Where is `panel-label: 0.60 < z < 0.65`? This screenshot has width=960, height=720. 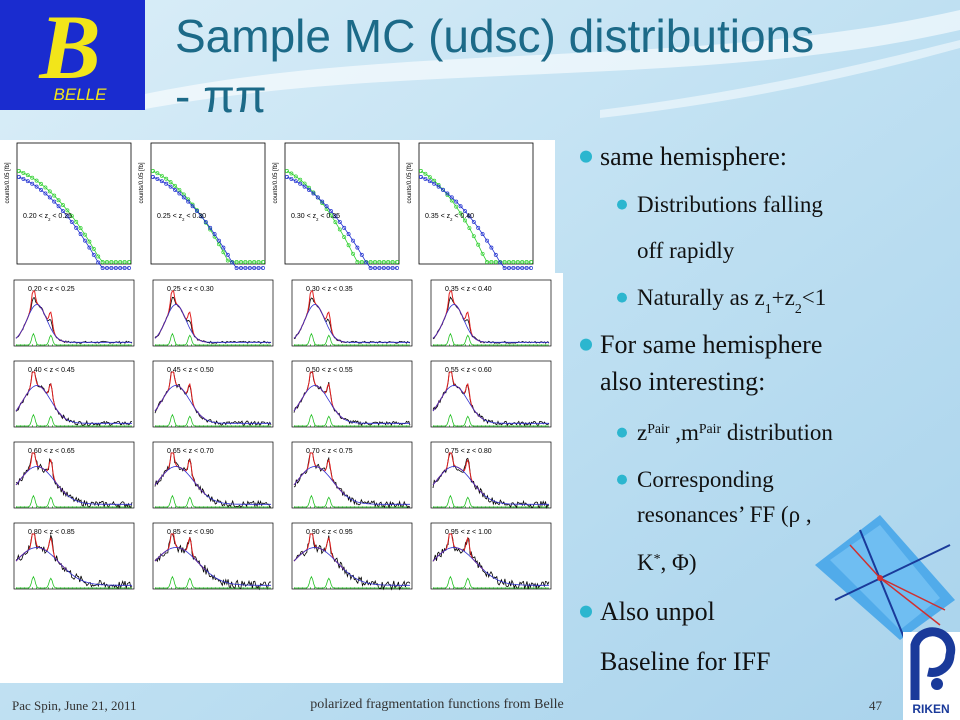
panel-label: 0.60 < z < 0.65 is located at coordinates (51, 451).